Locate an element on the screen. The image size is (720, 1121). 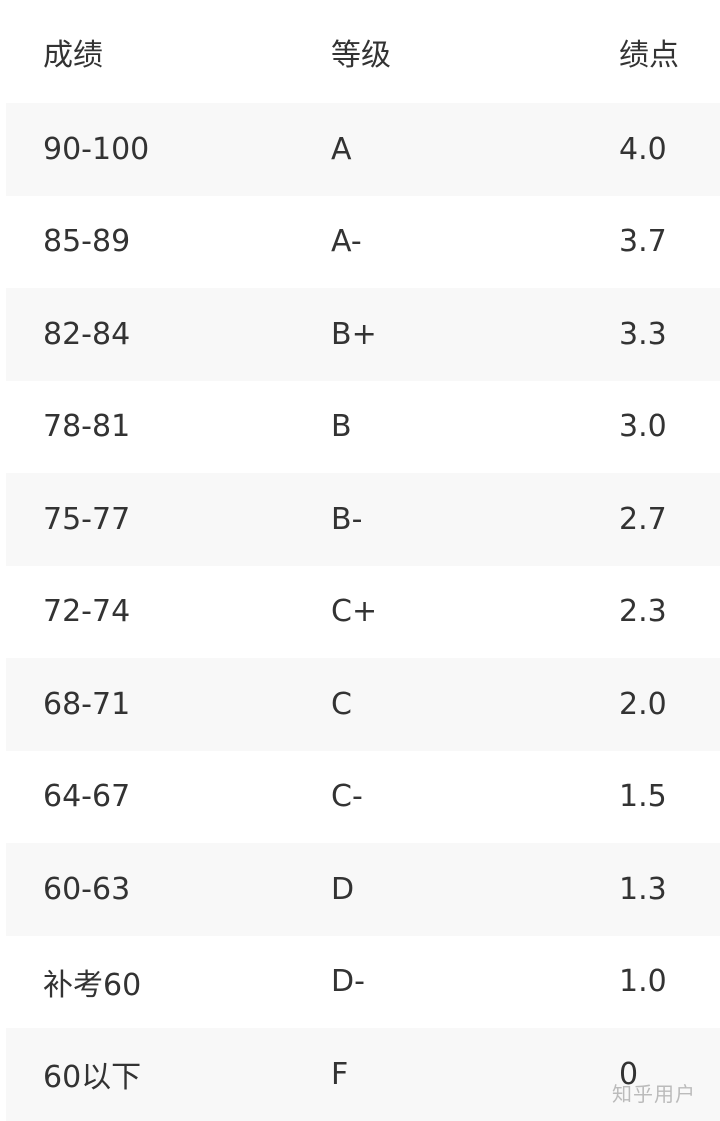
header-grade: 等级 is located at coordinates (361, 55).